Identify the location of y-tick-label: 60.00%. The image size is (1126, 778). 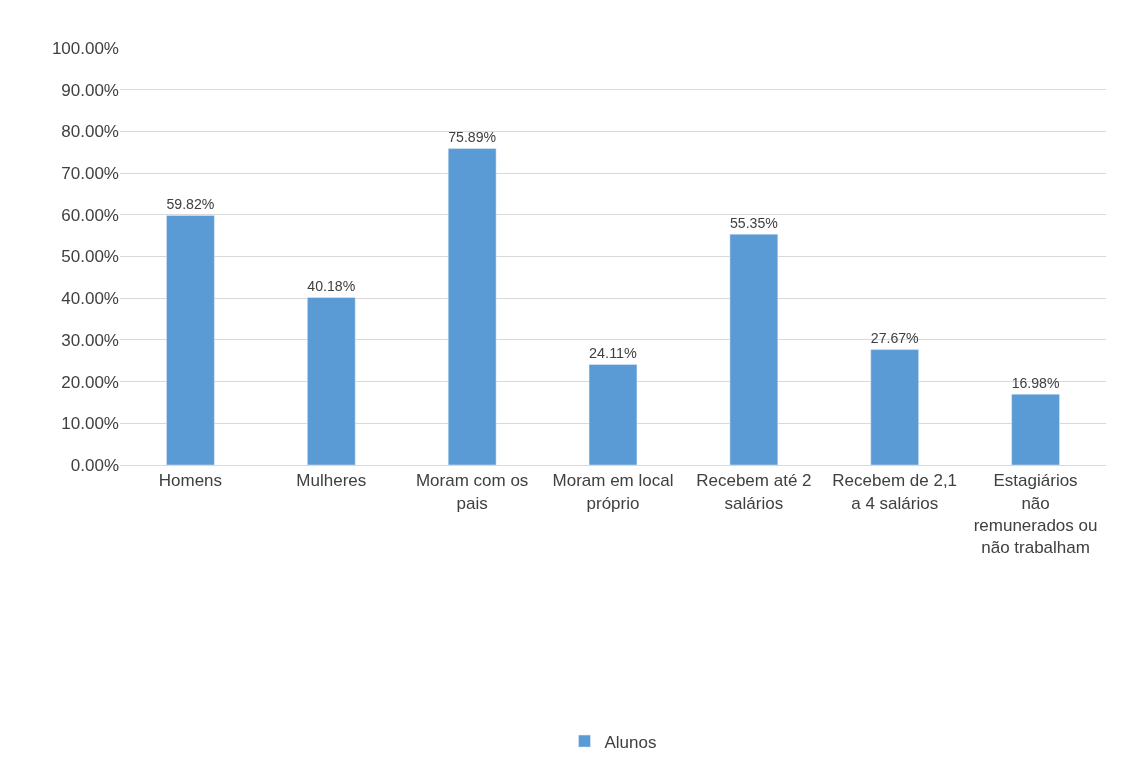
(90, 215).